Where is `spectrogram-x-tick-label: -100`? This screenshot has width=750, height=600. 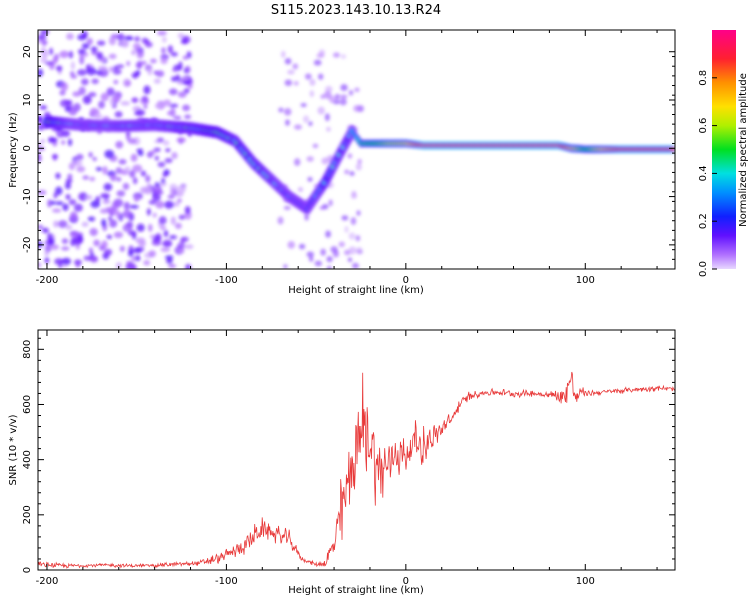
spectrogram-x-tick-label: -100 is located at coordinates (226, 280).